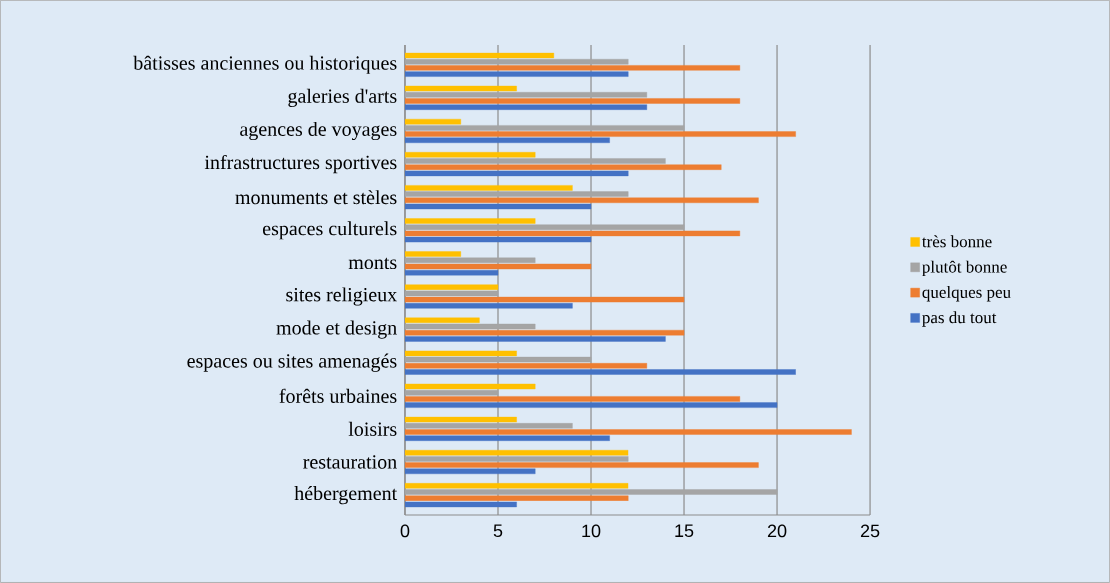 The height and width of the screenshot is (583, 1110). Describe the element at coordinates (316, 197) in the screenshot. I see `y-tick-label: monuments et stèles` at that location.